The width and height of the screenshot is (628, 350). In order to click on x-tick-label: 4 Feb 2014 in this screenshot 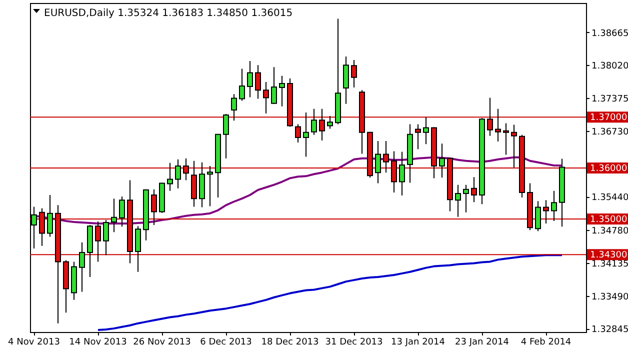, I will do `click(546, 343)`.